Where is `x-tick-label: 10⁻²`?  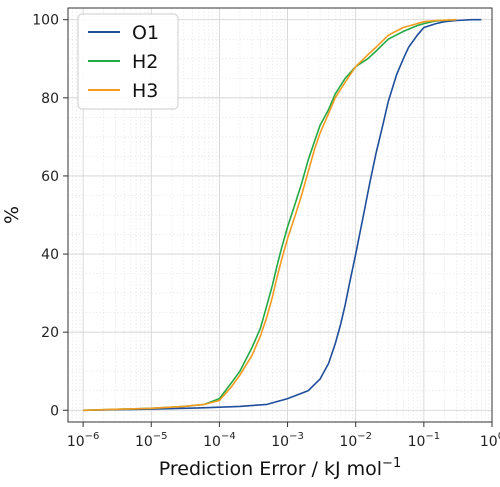 x-tick-label: 10⁻² is located at coordinates (355, 440).